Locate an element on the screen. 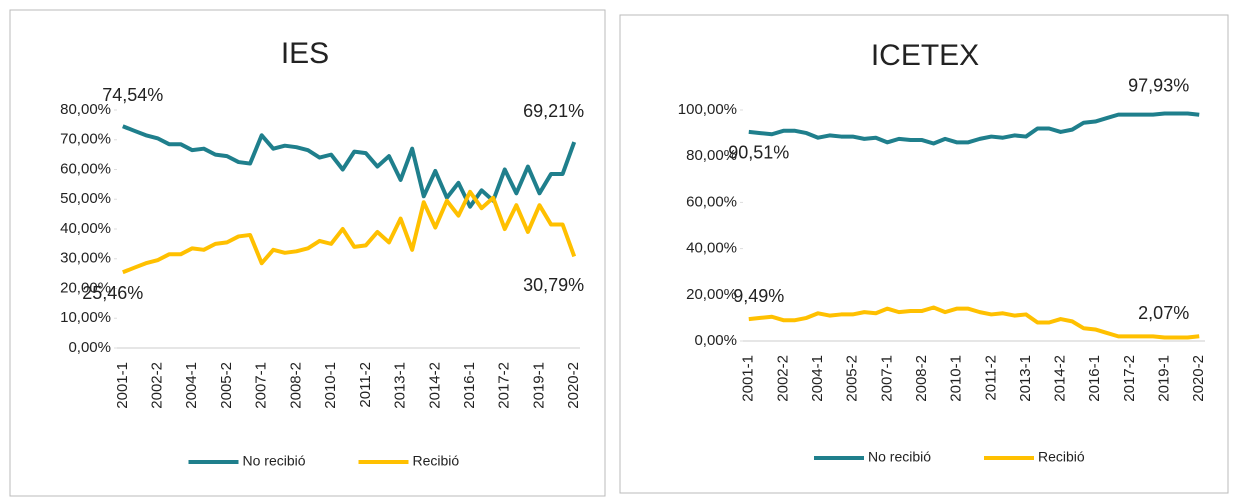 The height and width of the screenshot is (501, 1233). data-label: 9,49% is located at coordinates (758, 296).